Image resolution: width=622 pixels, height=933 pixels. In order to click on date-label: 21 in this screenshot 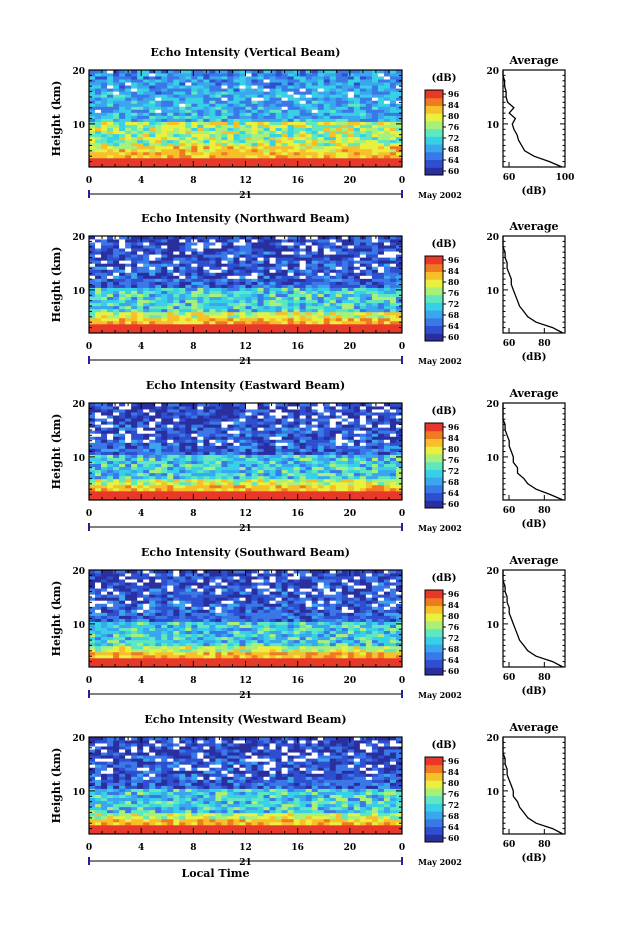, I will do `click(245, 362)`.